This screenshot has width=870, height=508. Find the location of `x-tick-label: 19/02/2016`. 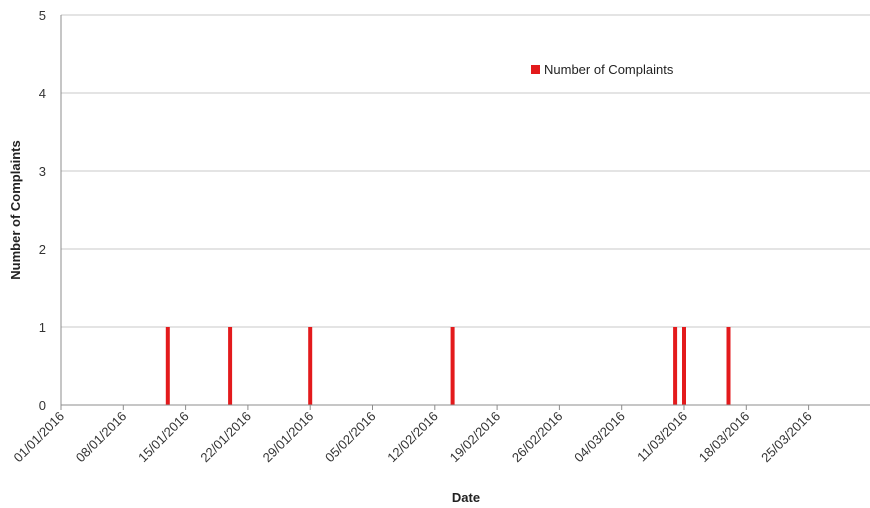

x-tick-label: 19/02/2016 is located at coordinates (475, 437).